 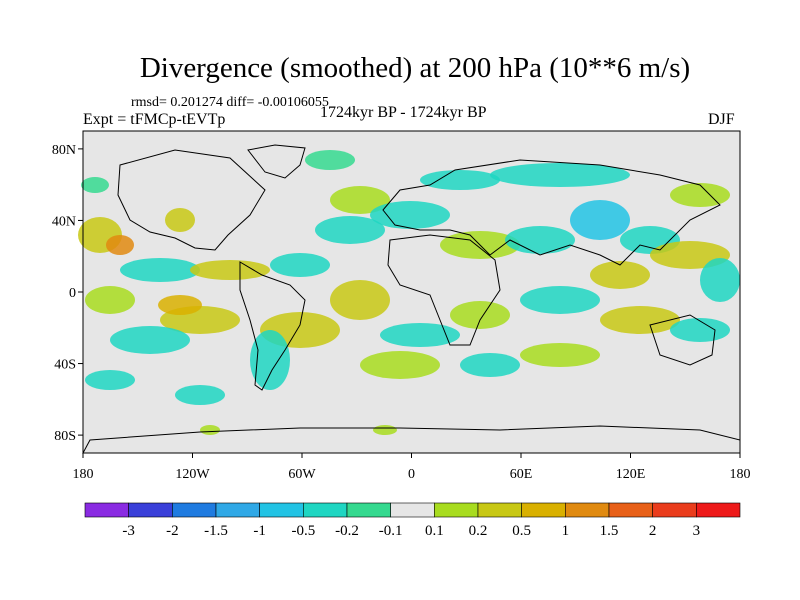 I want to click on experiment-label: Expt = tFMCp-tEVTp, so click(x=154, y=119).